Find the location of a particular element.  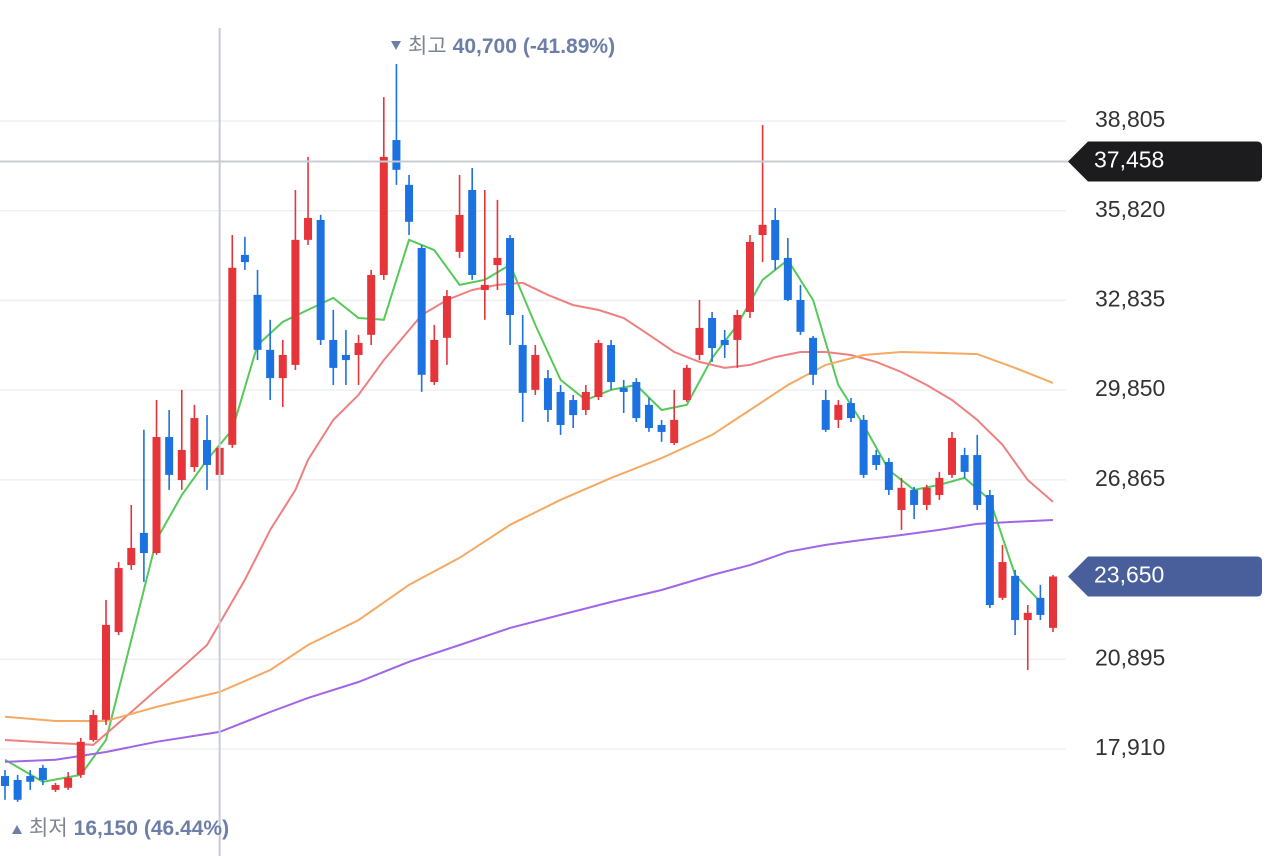

last-price-tag is located at coordinates (1165, 576).